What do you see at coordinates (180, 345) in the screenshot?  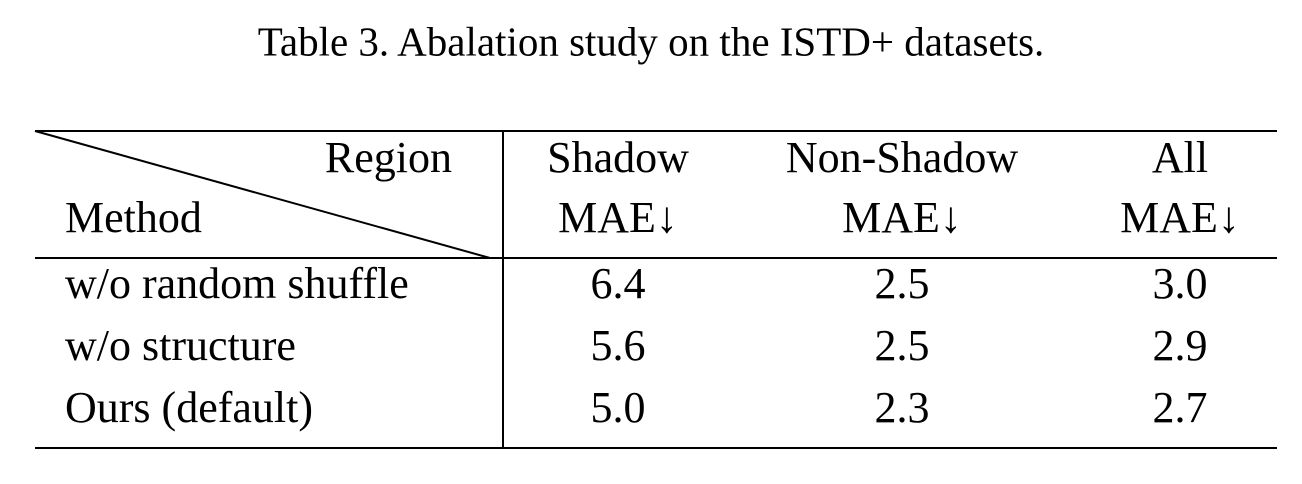 I see `row-label: w/o structure` at bounding box center [180, 345].